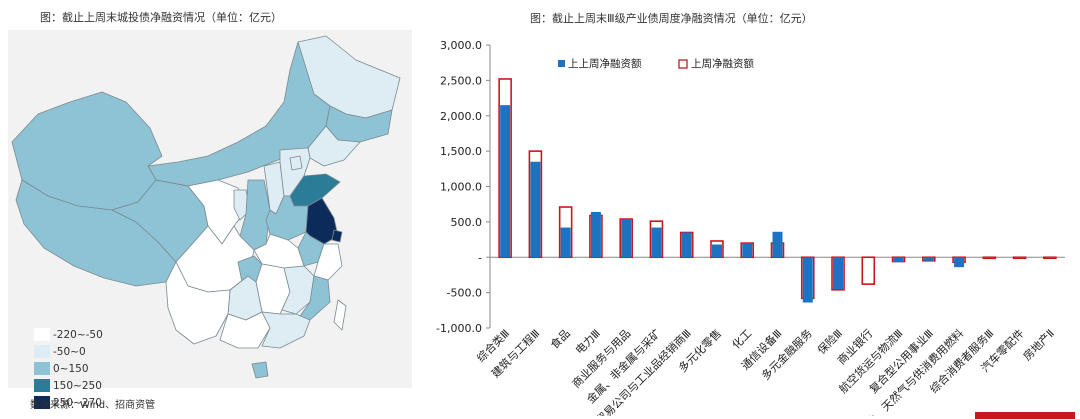 This screenshot has height=419, width=1080. What do you see at coordinates (245, 330) in the screenshot?
I see `province-guangxi` at bounding box center [245, 330].